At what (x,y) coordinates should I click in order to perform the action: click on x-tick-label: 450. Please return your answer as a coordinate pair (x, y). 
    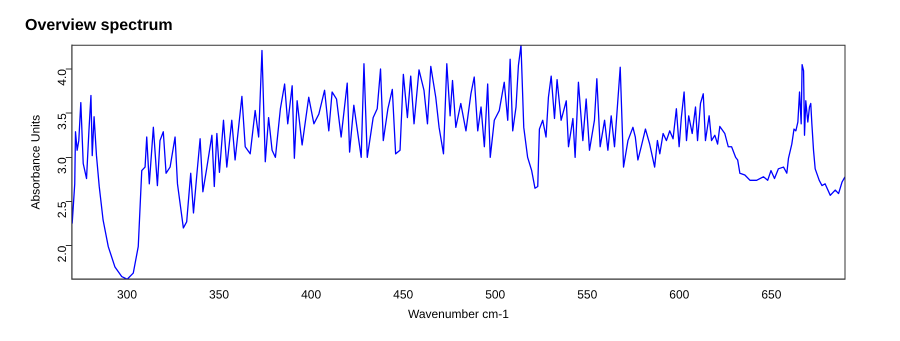
    Looking at the image, I should click on (403, 295).